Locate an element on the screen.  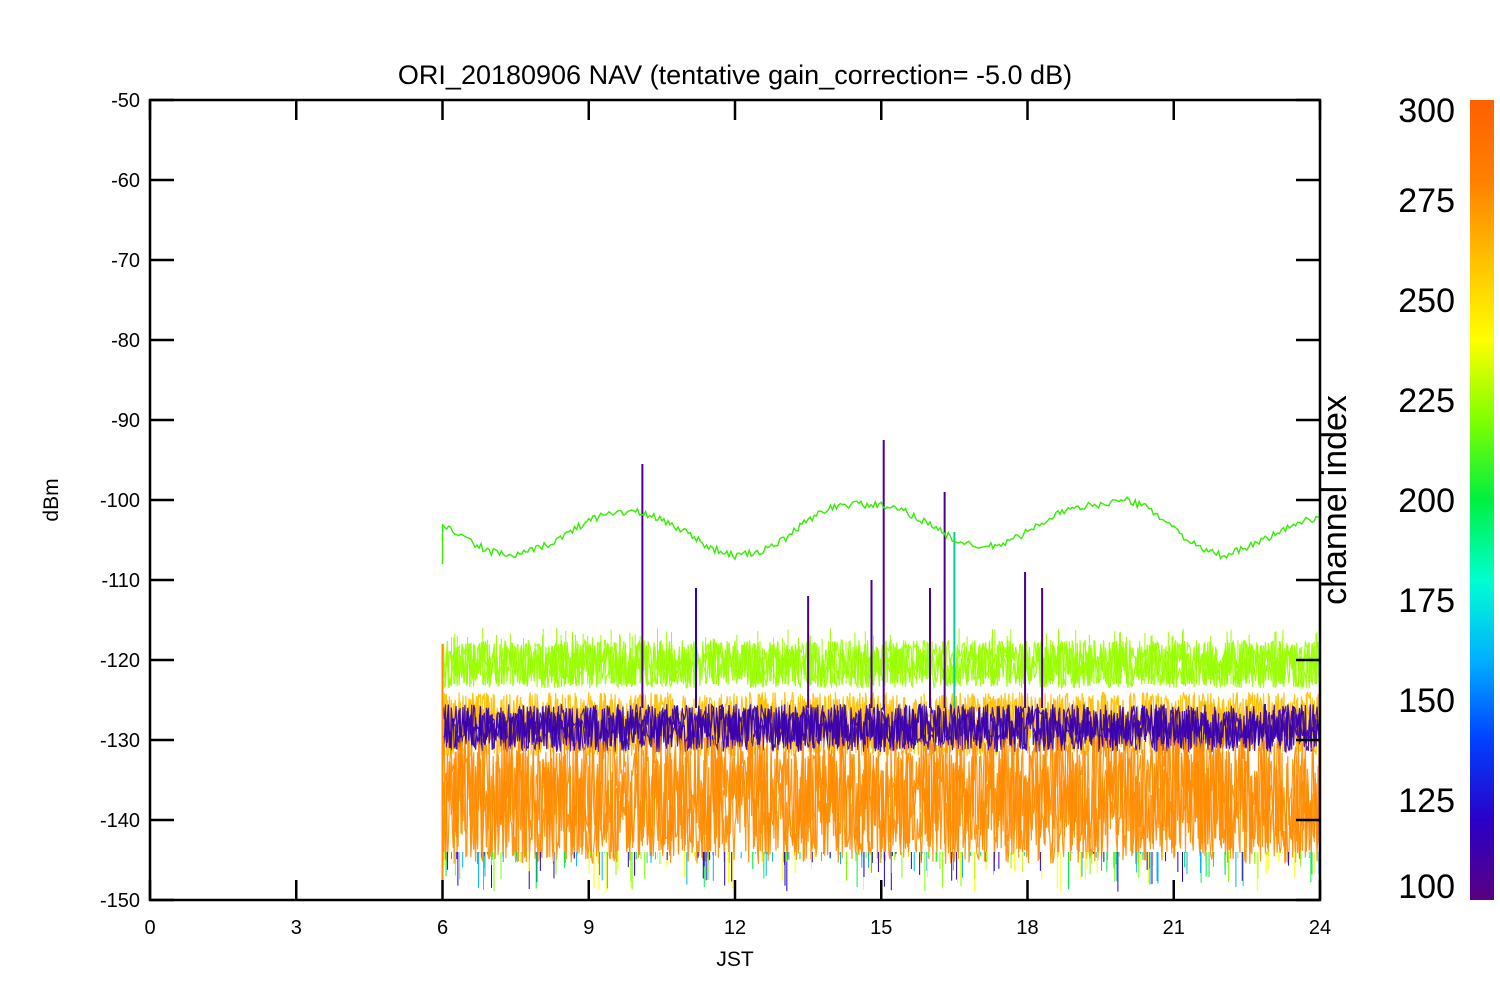
band-trace-ch130 is located at coordinates (880, 728).